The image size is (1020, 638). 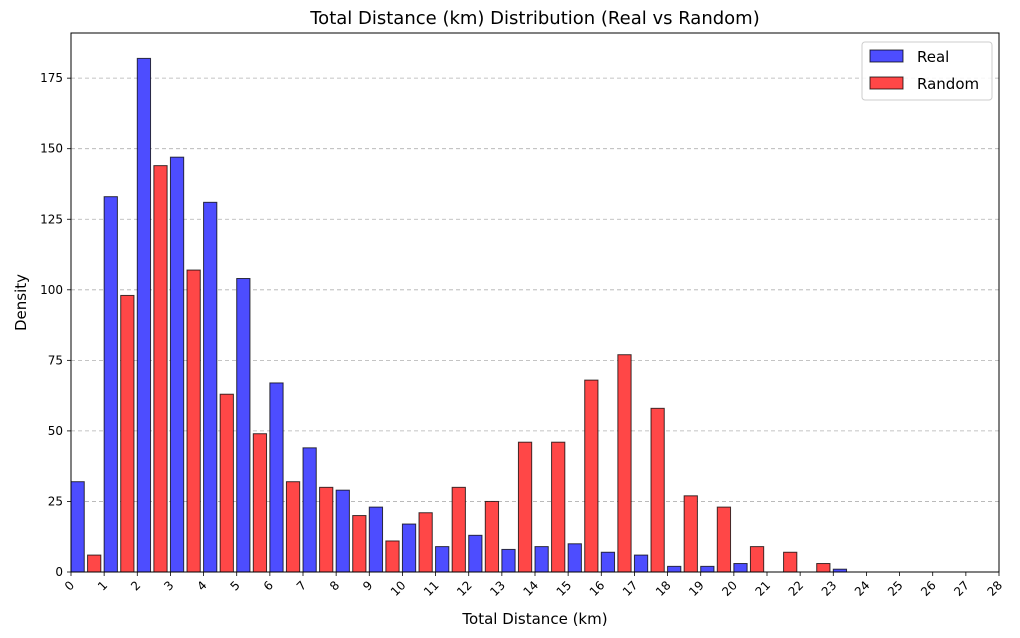 I want to click on x-tick-label: 9, so click(x=367, y=585).